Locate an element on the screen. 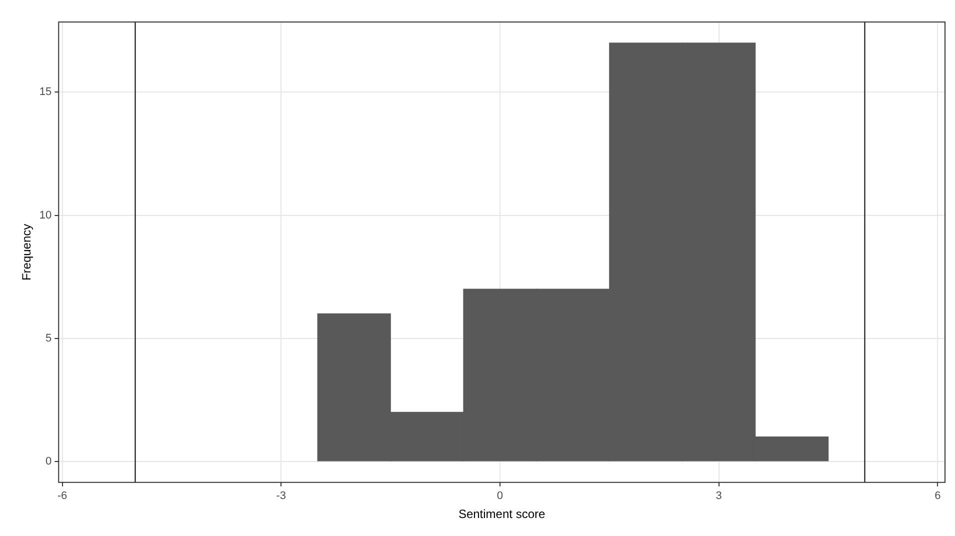  y-axis-title: Frequency is located at coordinates (27, 252).